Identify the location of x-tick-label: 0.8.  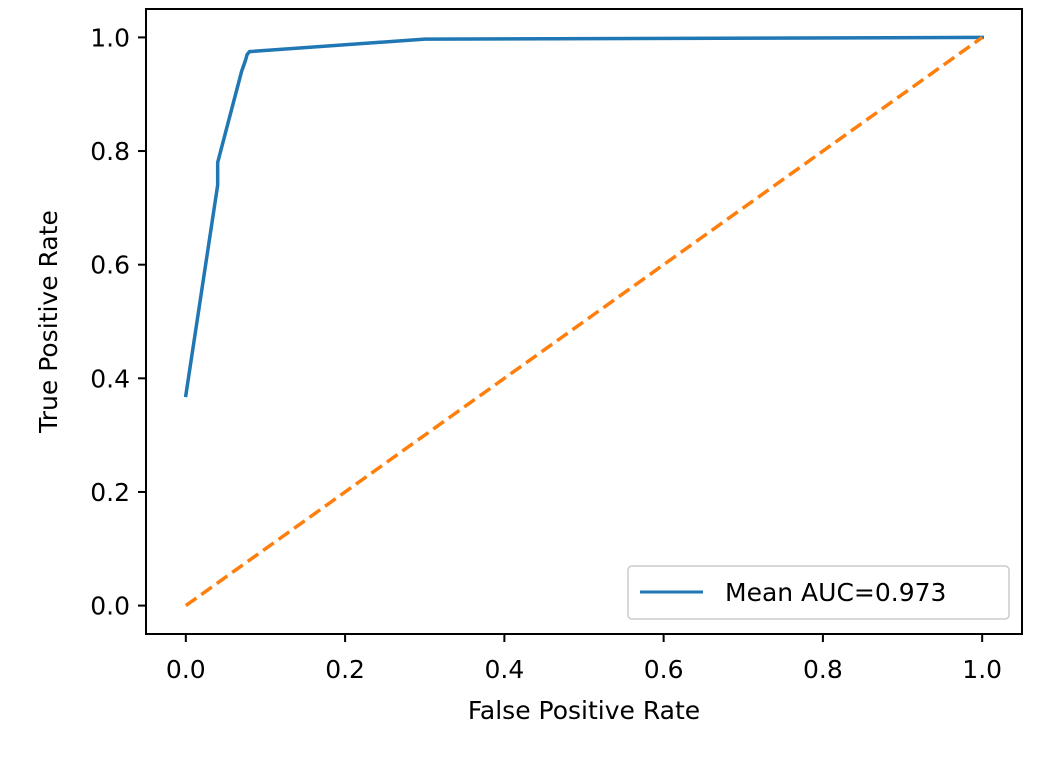
(823, 669).